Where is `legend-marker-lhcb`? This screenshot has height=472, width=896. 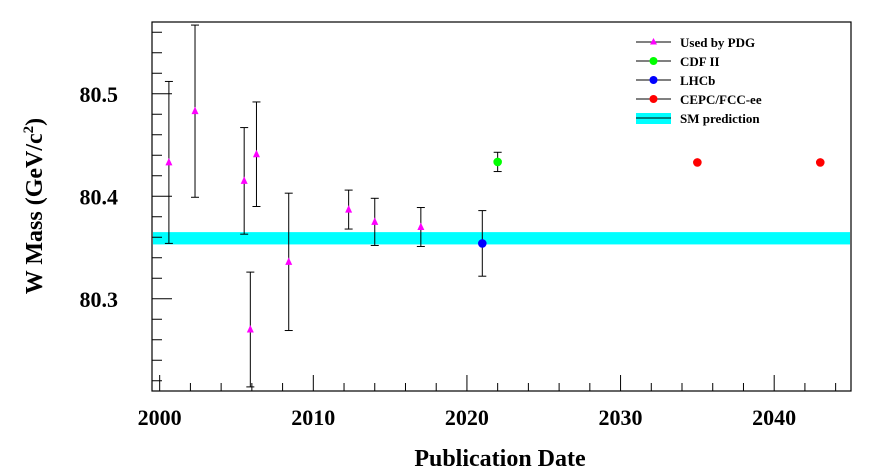
legend-marker-lhcb is located at coordinates (653, 80).